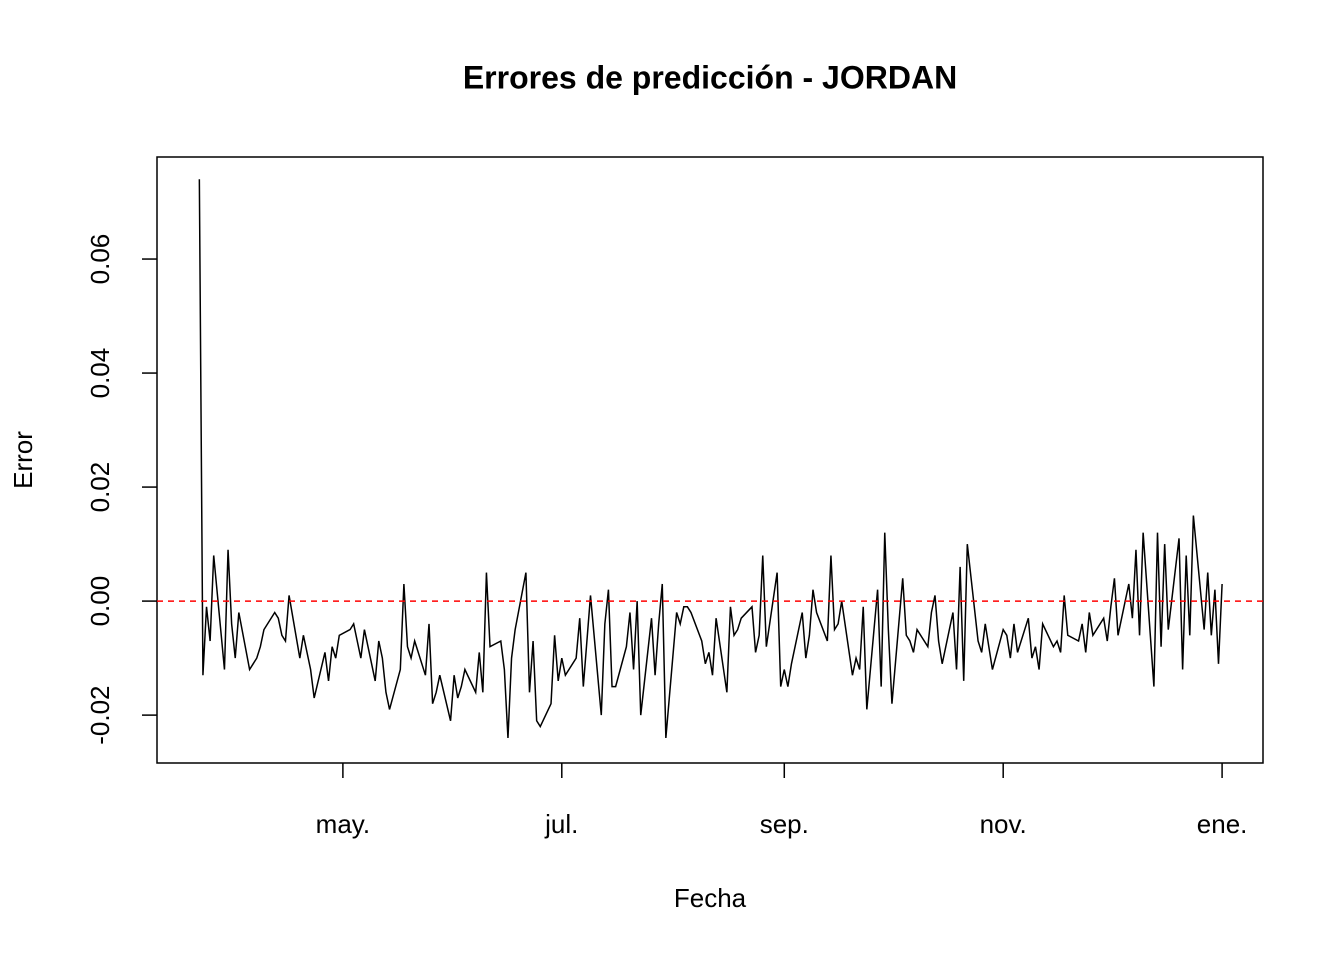  What do you see at coordinates (343, 824) in the screenshot?
I see `x-tick-label: may.` at bounding box center [343, 824].